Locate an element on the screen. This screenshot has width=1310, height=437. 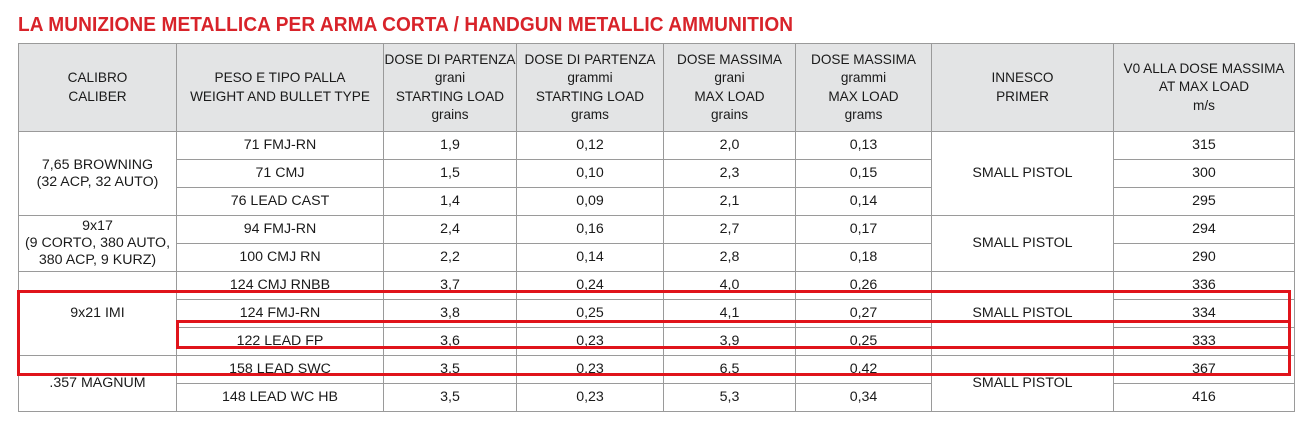
max-grams-cell: 0,15 is located at coordinates (863, 173).